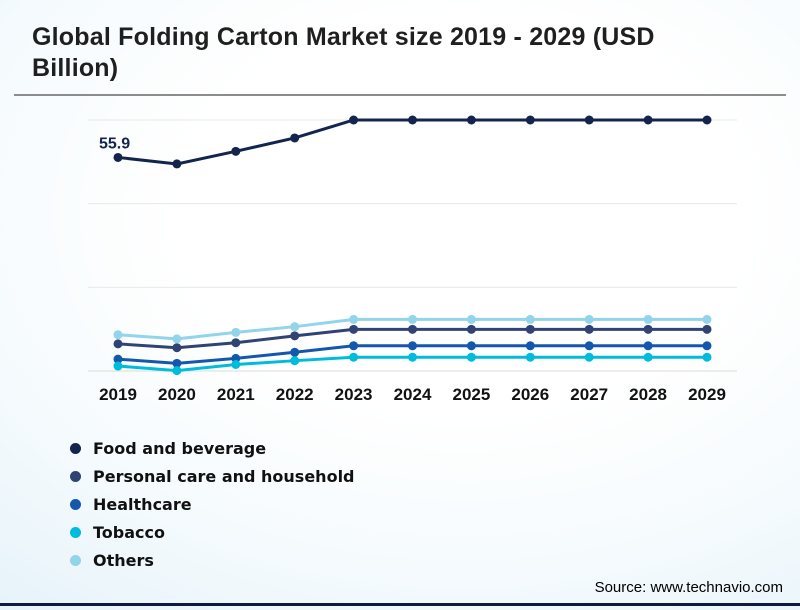 This screenshot has height=610, width=800. Describe the element at coordinates (471, 394) in the screenshot. I see `x-axis-label-2025: 2025` at that location.